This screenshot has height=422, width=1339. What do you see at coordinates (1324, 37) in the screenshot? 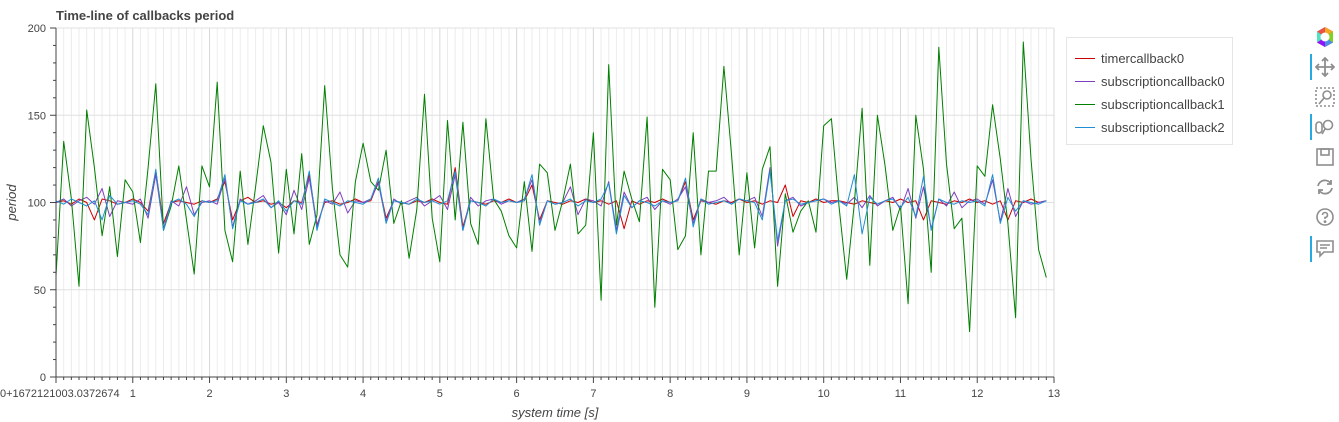
I see `bokeh-logo-icon` at bounding box center [1324, 37].